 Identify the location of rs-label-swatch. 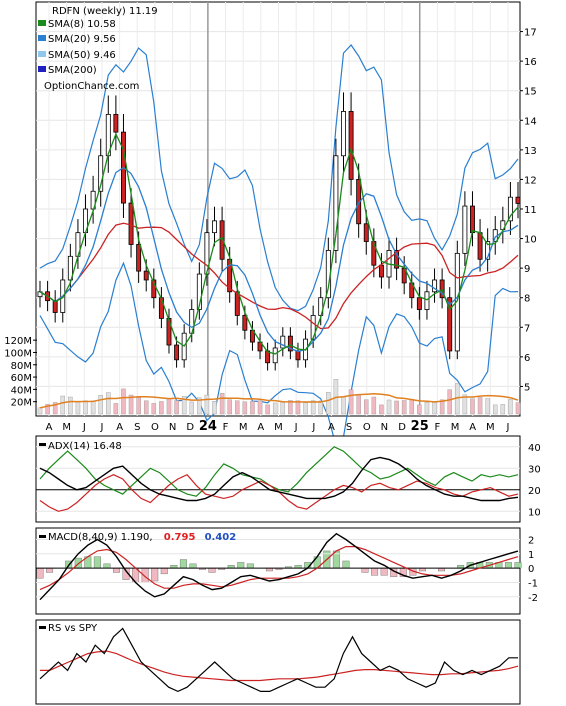
(42, 627).